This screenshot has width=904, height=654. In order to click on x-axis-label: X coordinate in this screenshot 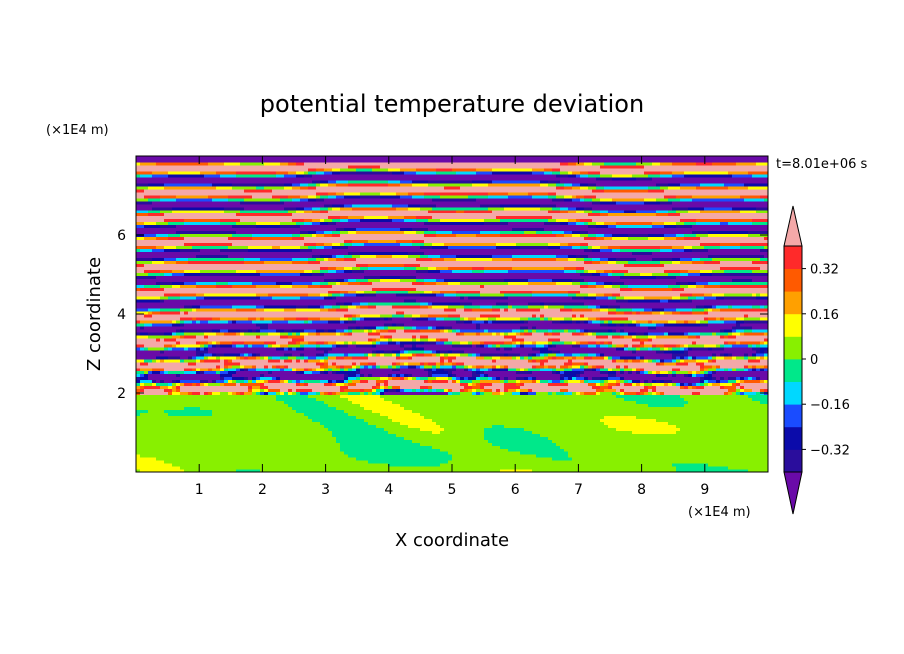, I will do `click(452, 540)`.